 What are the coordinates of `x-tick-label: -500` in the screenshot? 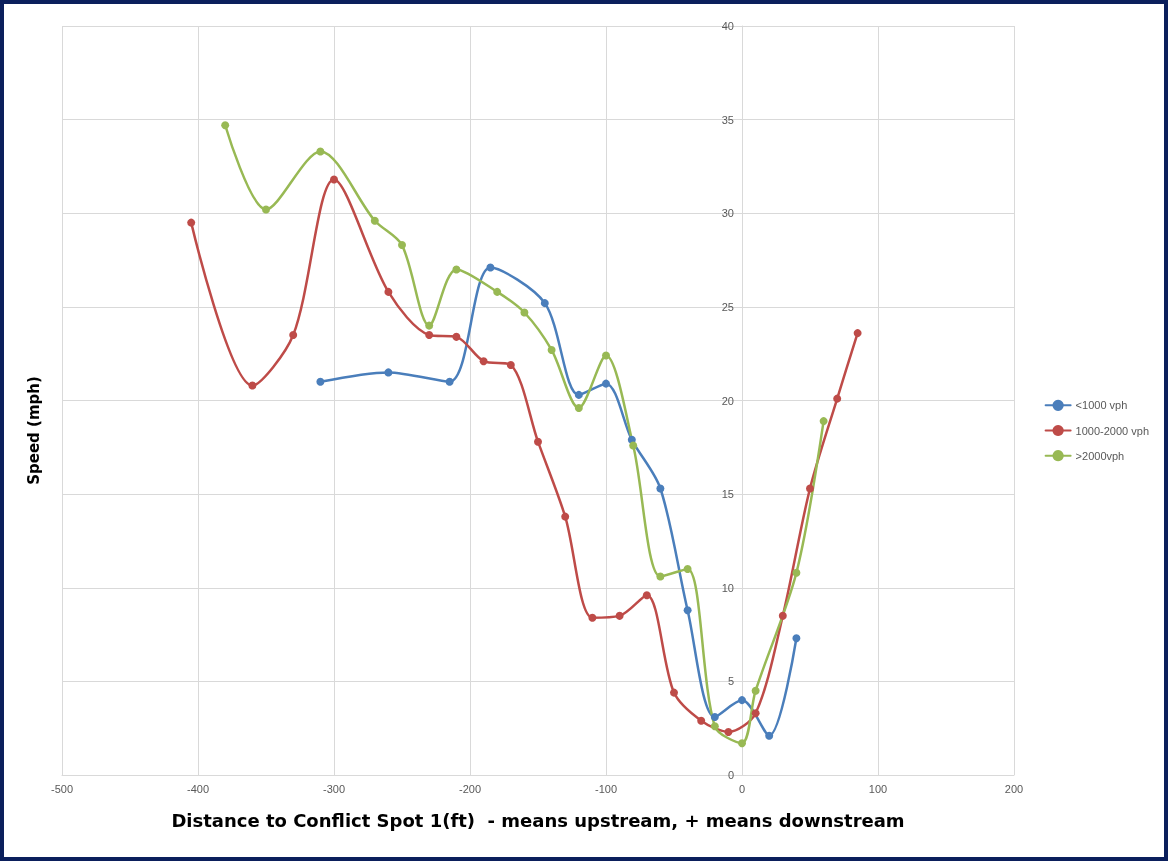 It's located at (62, 788).